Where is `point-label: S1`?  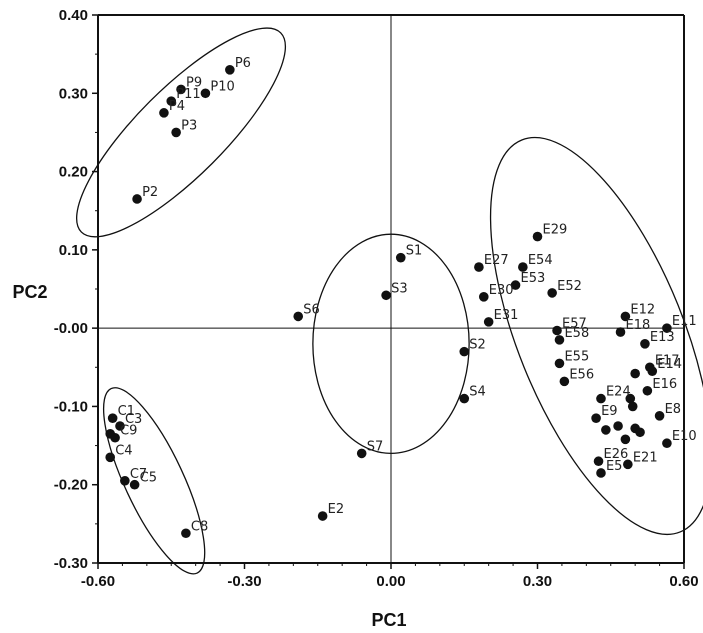 point-label: S1 is located at coordinates (414, 251).